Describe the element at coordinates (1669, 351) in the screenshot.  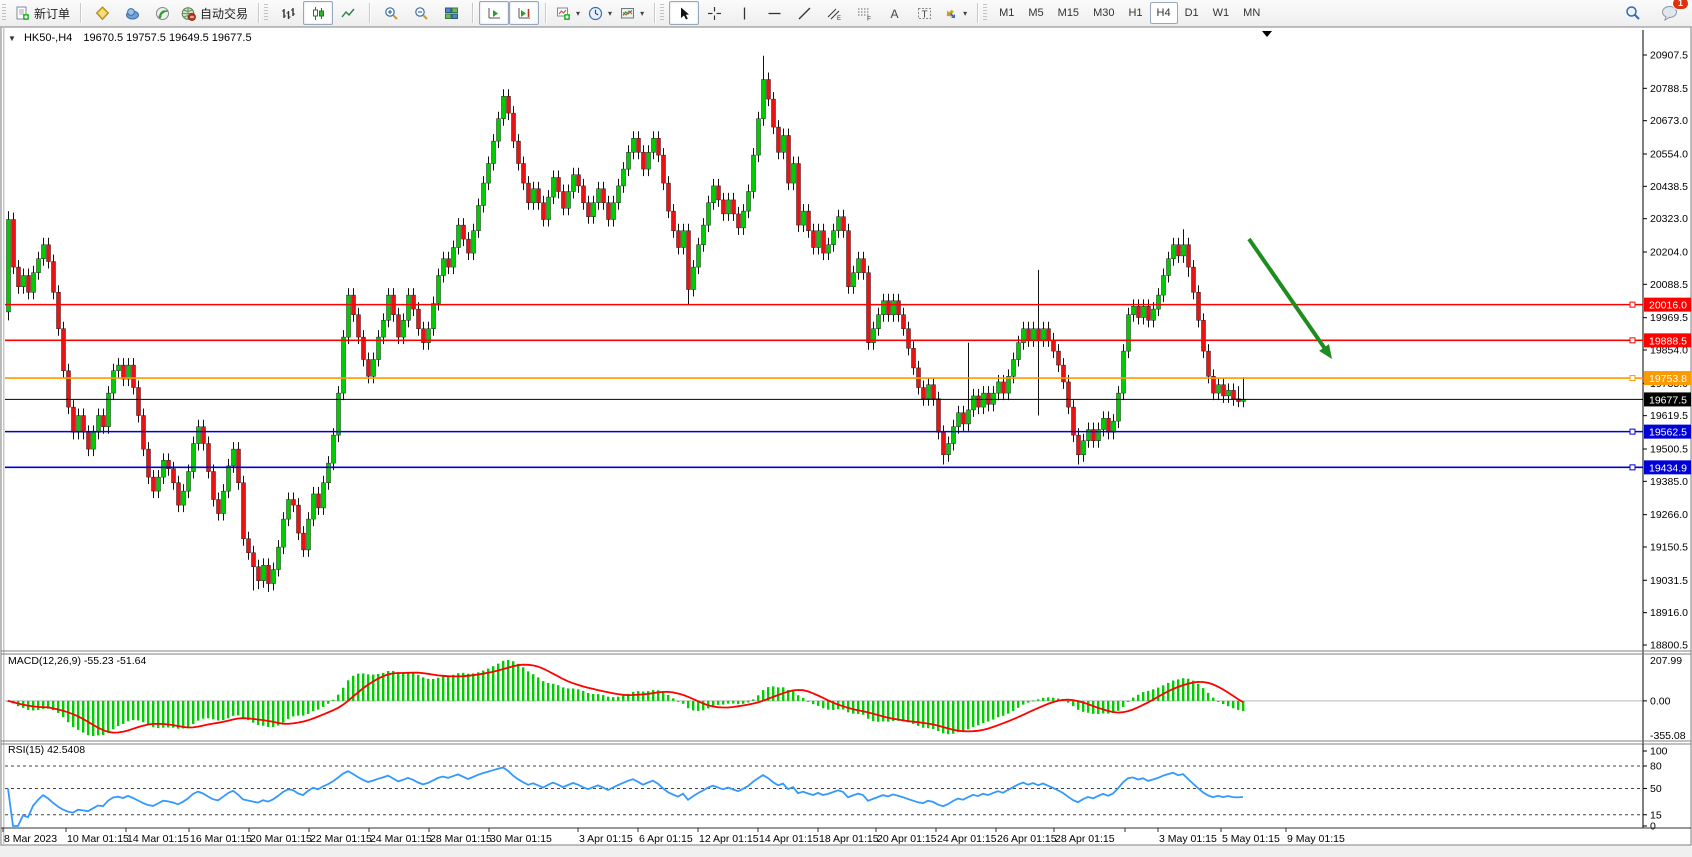
I see `price-tick-label: 19854.0` at that location.